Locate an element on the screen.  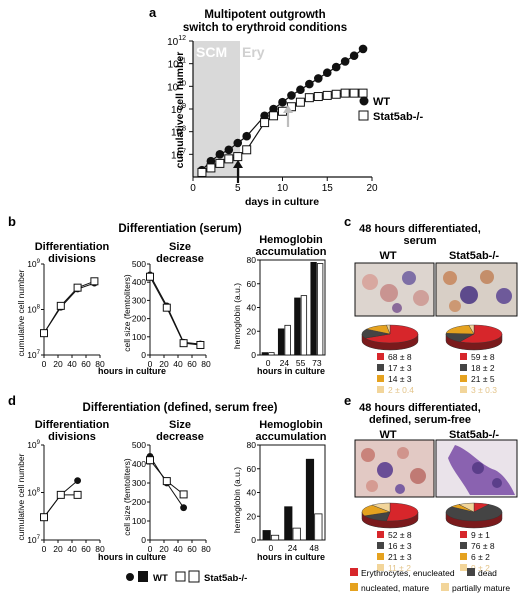
panel-e-letter: e is located at coordinates (347, 400).